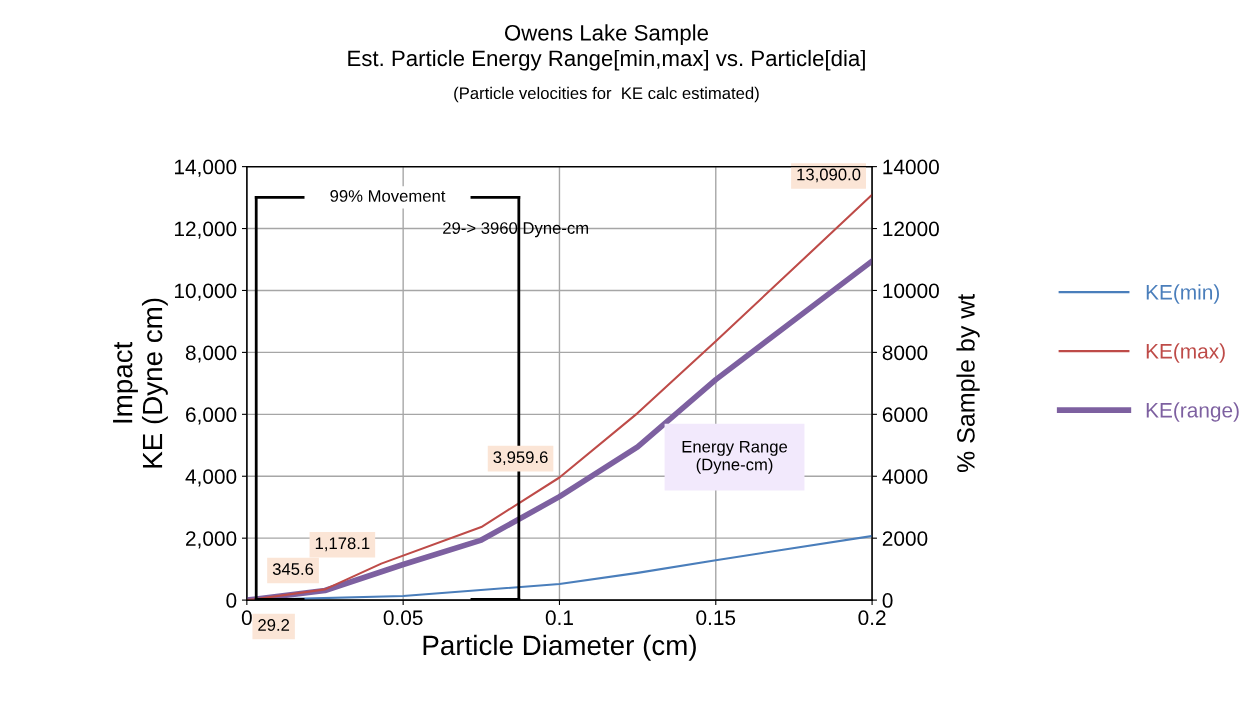 The image size is (1253, 706). I want to click on x-tick-label: 0, so click(246, 618).